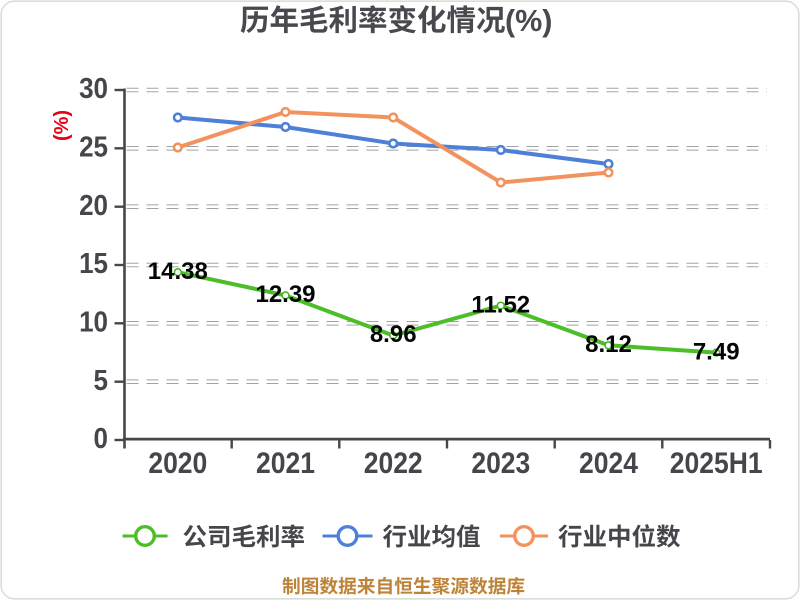 Image resolution: width=800 pixels, height=600 pixels. What do you see at coordinates (93, 263) in the screenshot?
I see `svg-text: 15` at bounding box center [93, 263].